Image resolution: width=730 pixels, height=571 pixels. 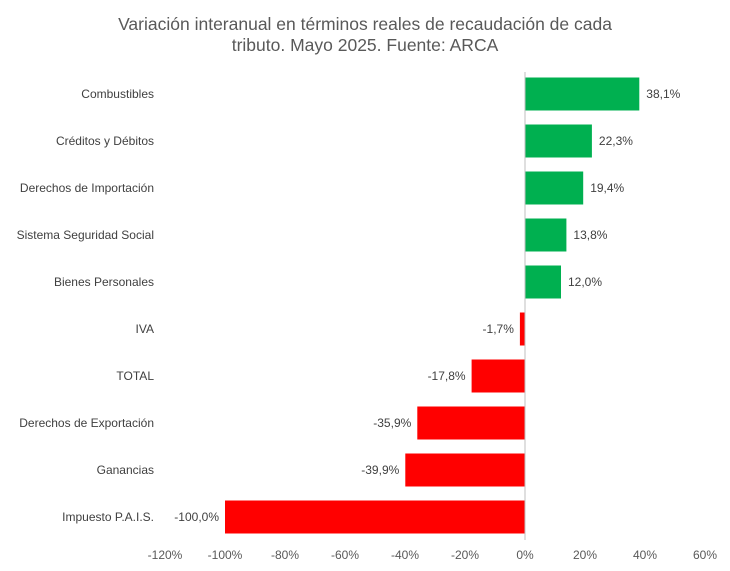 I want to click on x-tick-label-0: -120%, so click(x=165, y=555).